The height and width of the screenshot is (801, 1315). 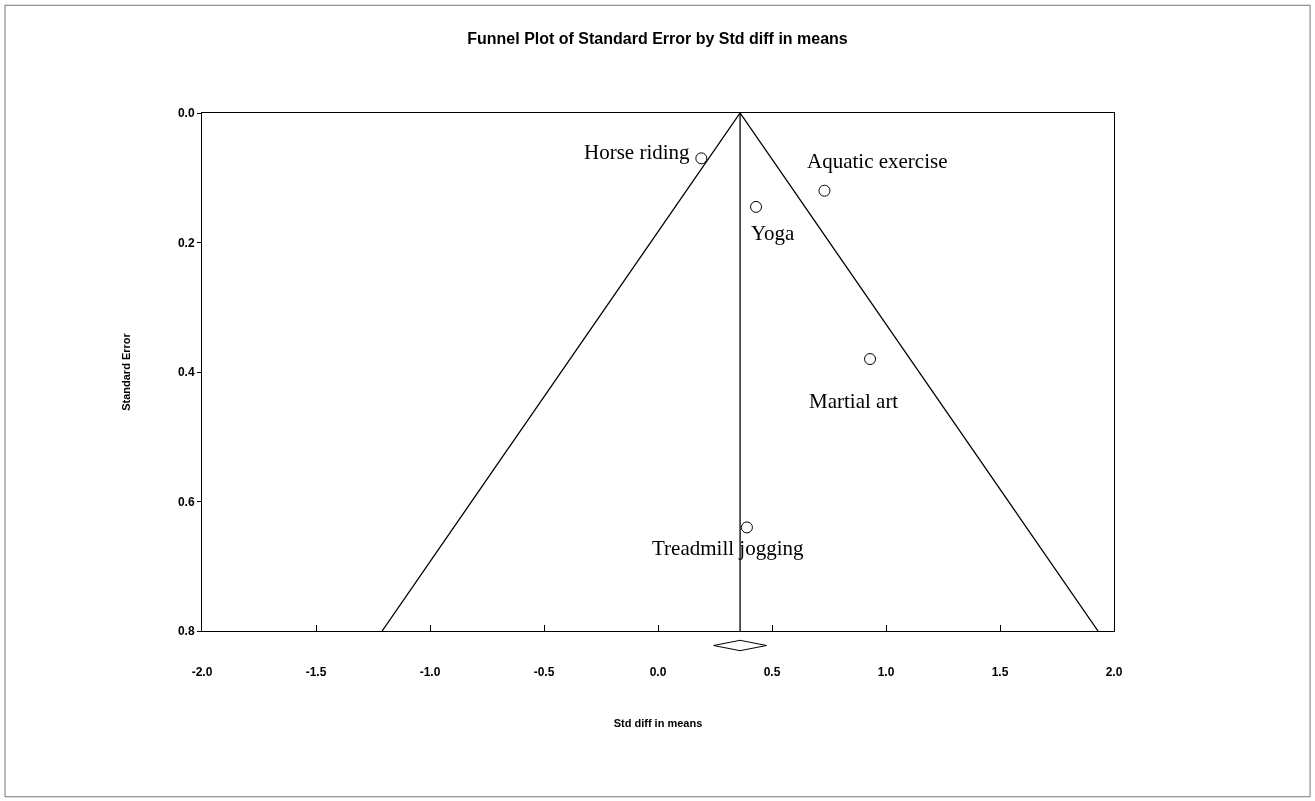 What do you see at coordinates (886, 672) in the screenshot?
I see `x-tick-label: 1.0` at bounding box center [886, 672].